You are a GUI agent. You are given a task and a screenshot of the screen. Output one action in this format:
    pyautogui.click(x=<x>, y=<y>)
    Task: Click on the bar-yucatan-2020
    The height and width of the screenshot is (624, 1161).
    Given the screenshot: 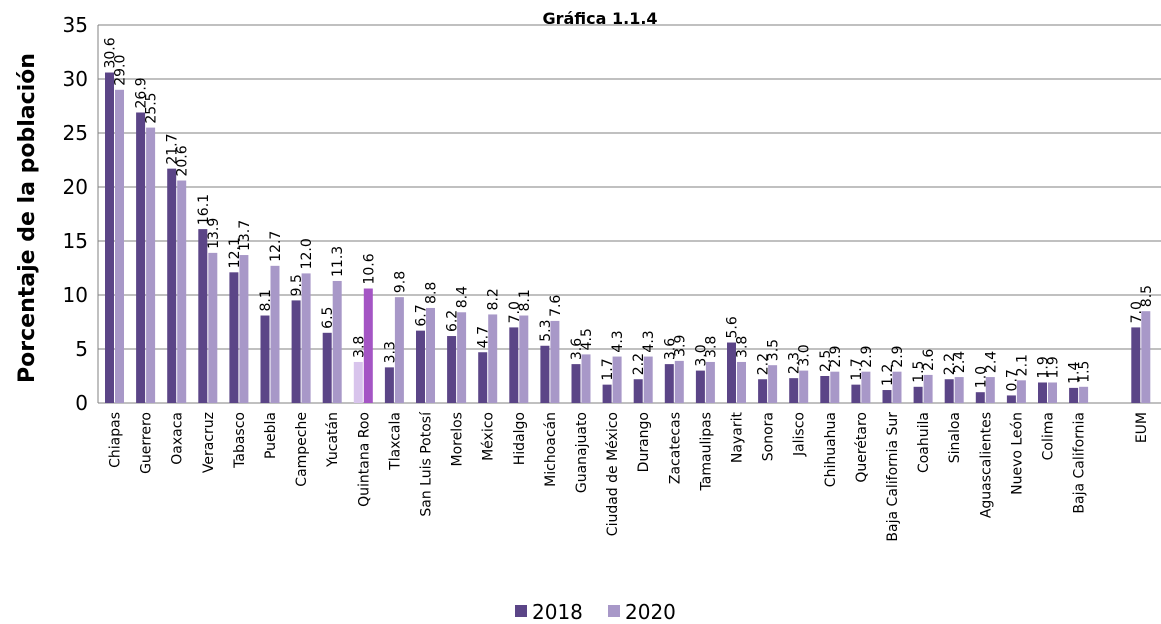 What is the action you would take?
    pyautogui.click(x=337, y=341)
    